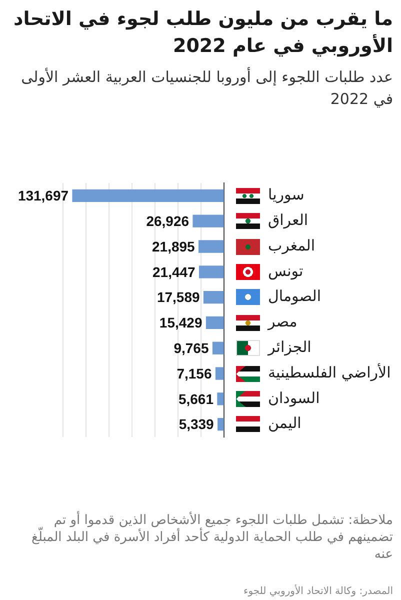  Describe the element at coordinates (289, 347) in the screenshot. I see `y-tick-label: الجزائر` at that location.